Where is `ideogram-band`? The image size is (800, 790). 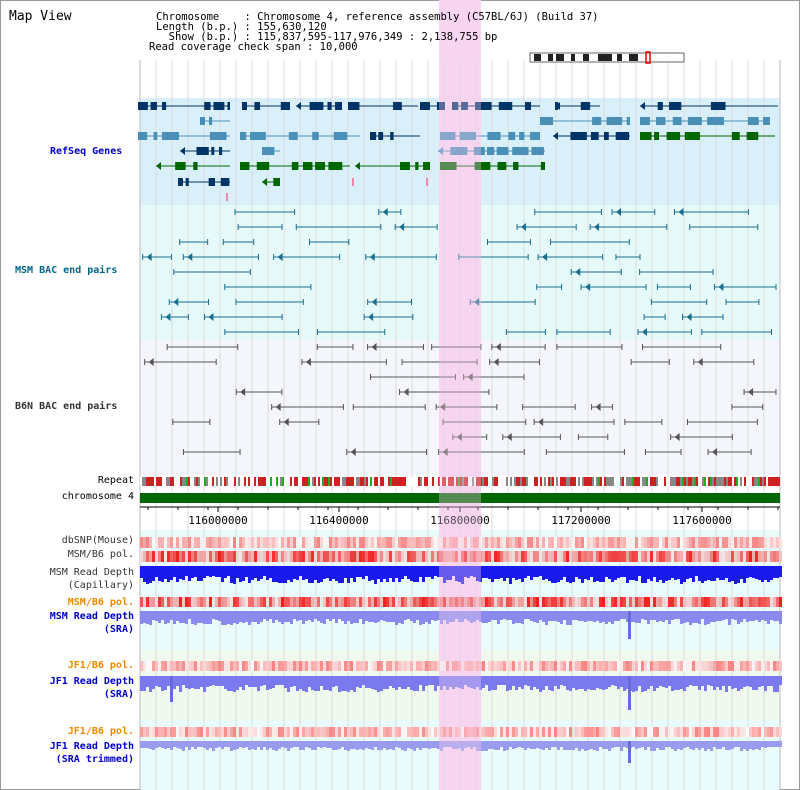 ideogram-band is located at coordinates (633, 57).